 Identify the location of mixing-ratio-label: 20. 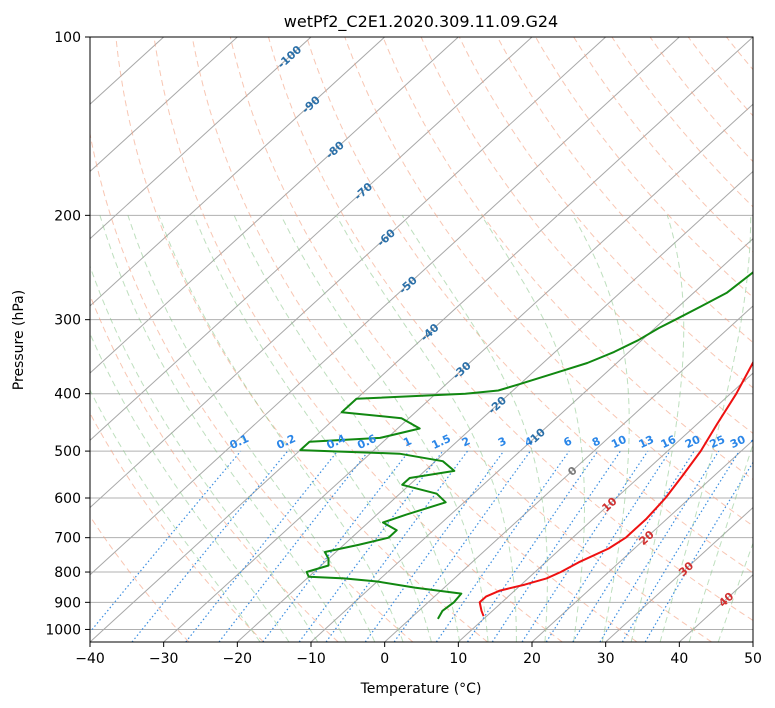
(693, 442).